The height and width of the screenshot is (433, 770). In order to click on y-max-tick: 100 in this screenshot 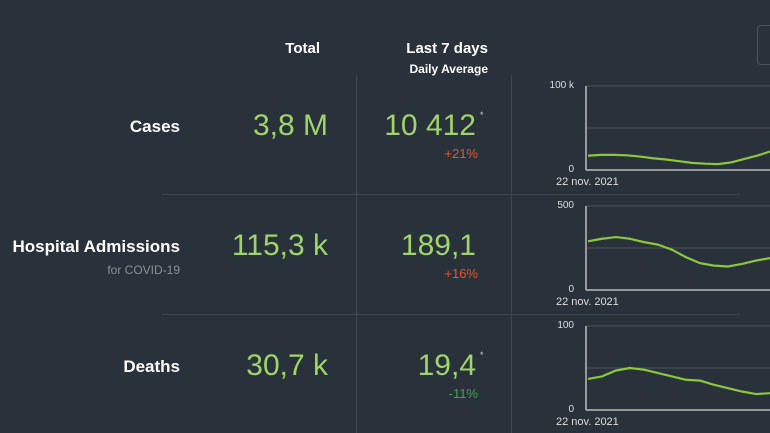, I will do `click(565, 325)`.